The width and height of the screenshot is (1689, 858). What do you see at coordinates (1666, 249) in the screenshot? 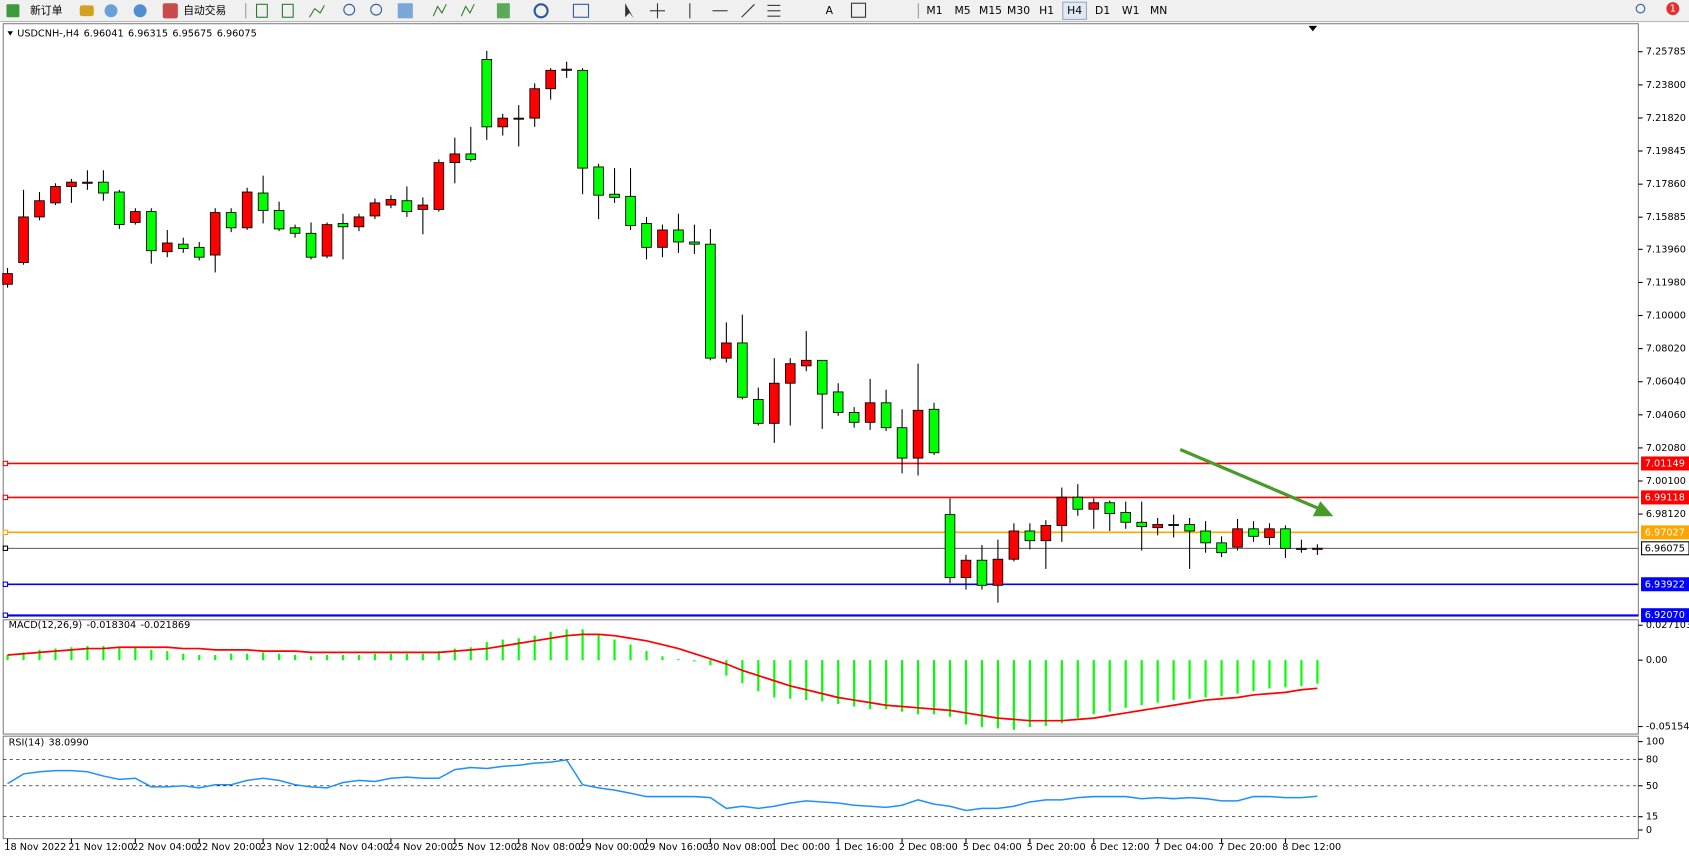
I see `y-tick-label: 7.13960` at bounding box center [1666, 249].